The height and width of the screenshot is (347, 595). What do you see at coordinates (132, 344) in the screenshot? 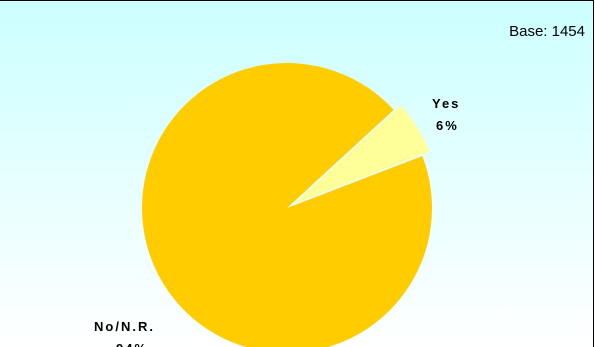
I see `slice-percent-no-n-r: 94%` at bounding box center [132, 344].